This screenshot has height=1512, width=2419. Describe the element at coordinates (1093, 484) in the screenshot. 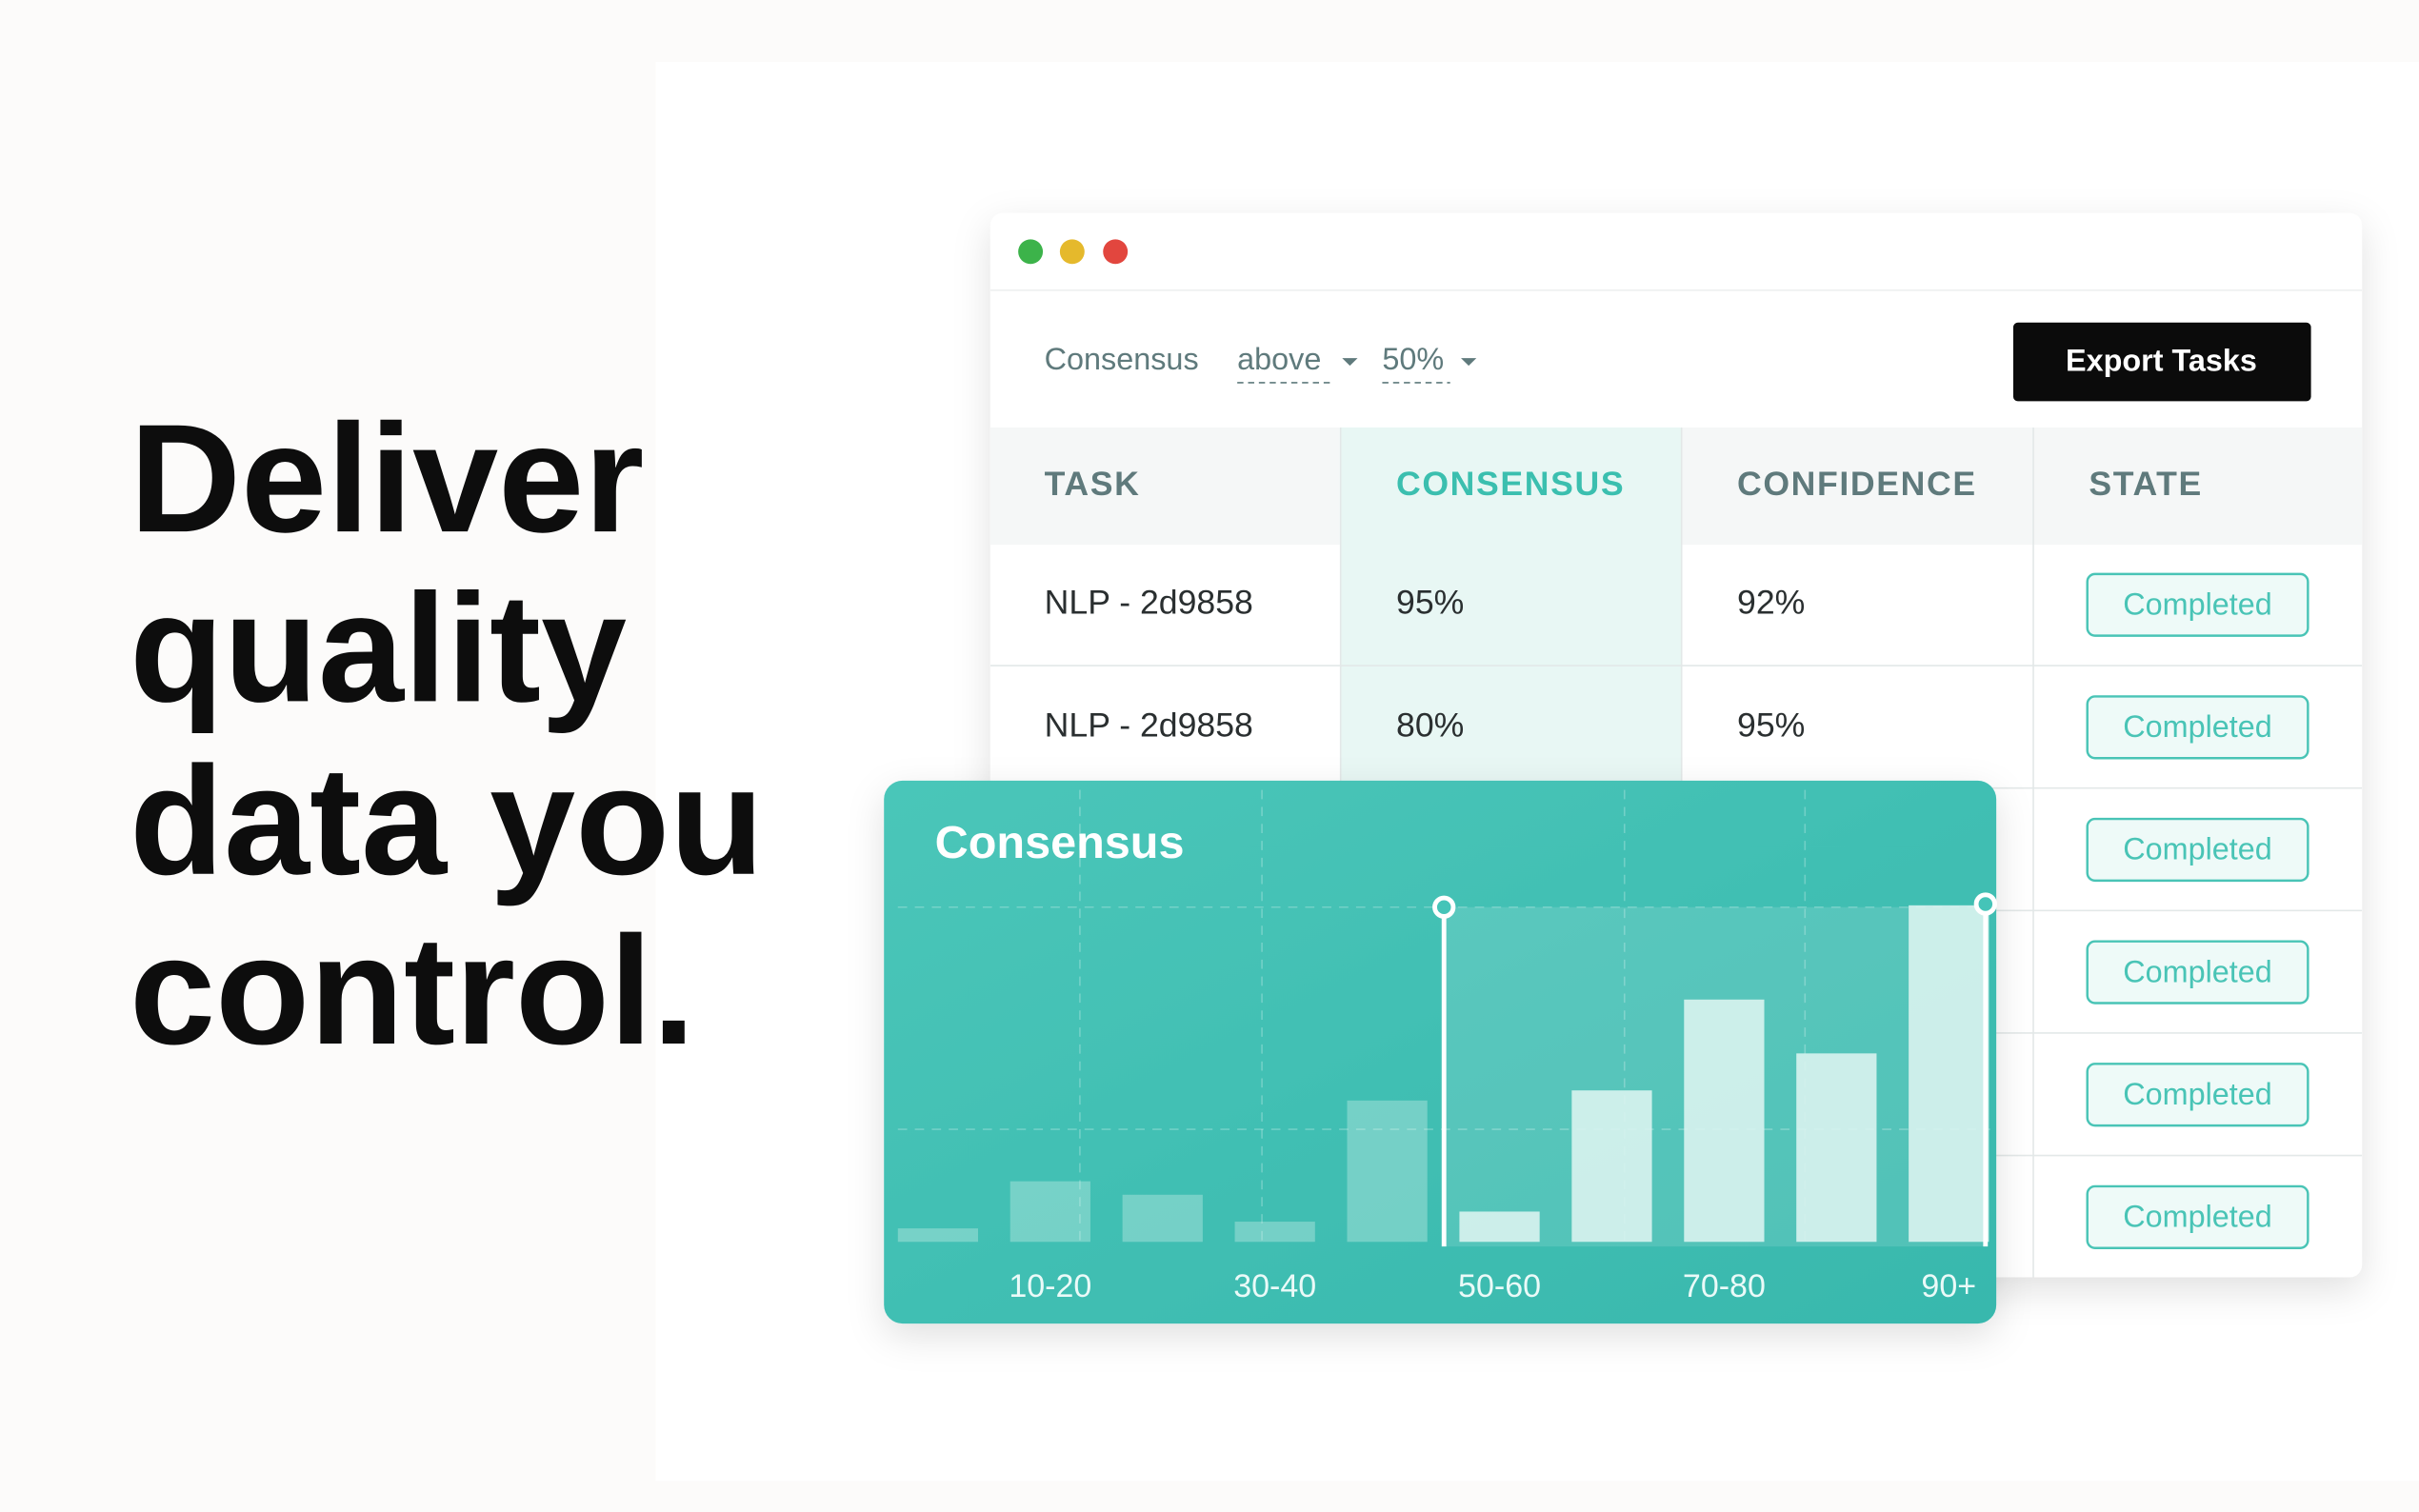

I see `column-header: TASK` at that location.